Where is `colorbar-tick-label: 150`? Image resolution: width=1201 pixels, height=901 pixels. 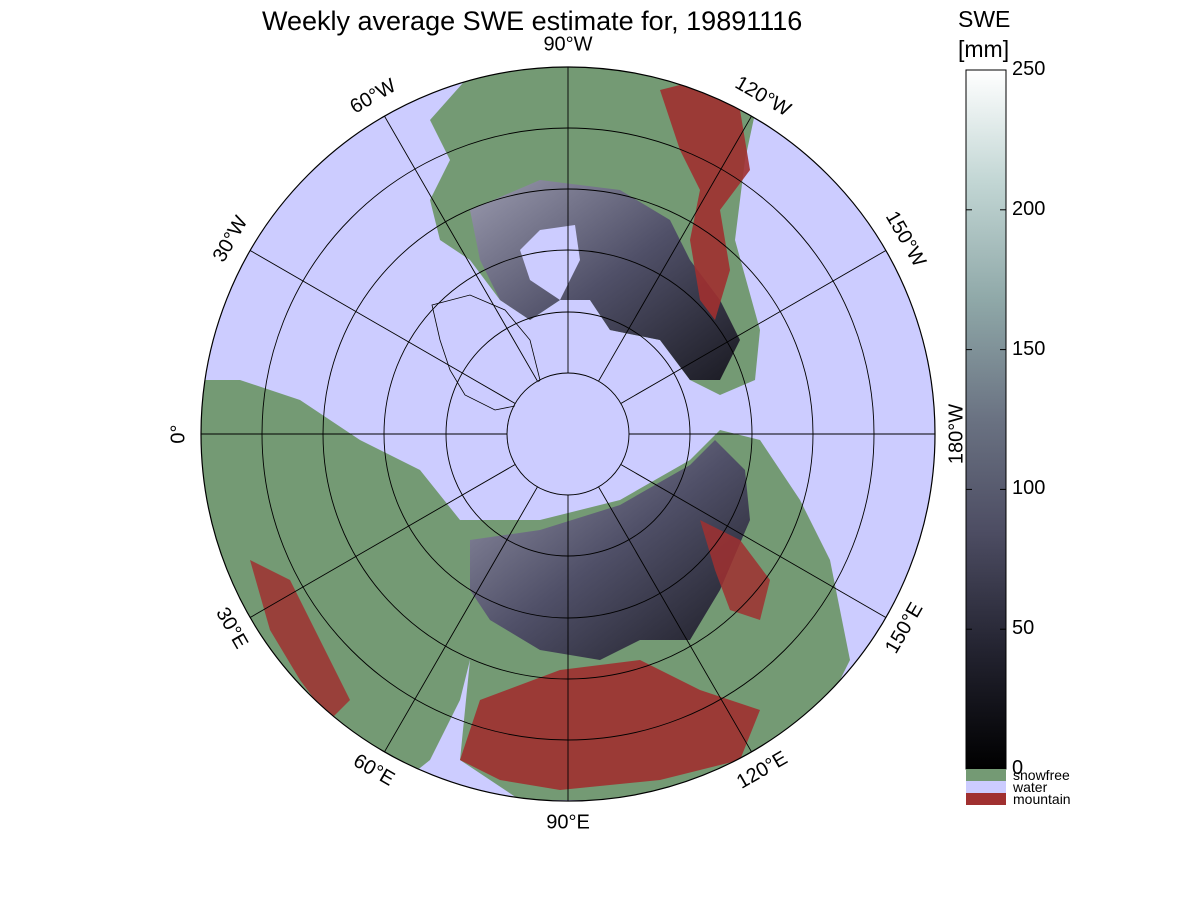 colorbar-tick-label: 150 is located at coordinates (1029, 348).